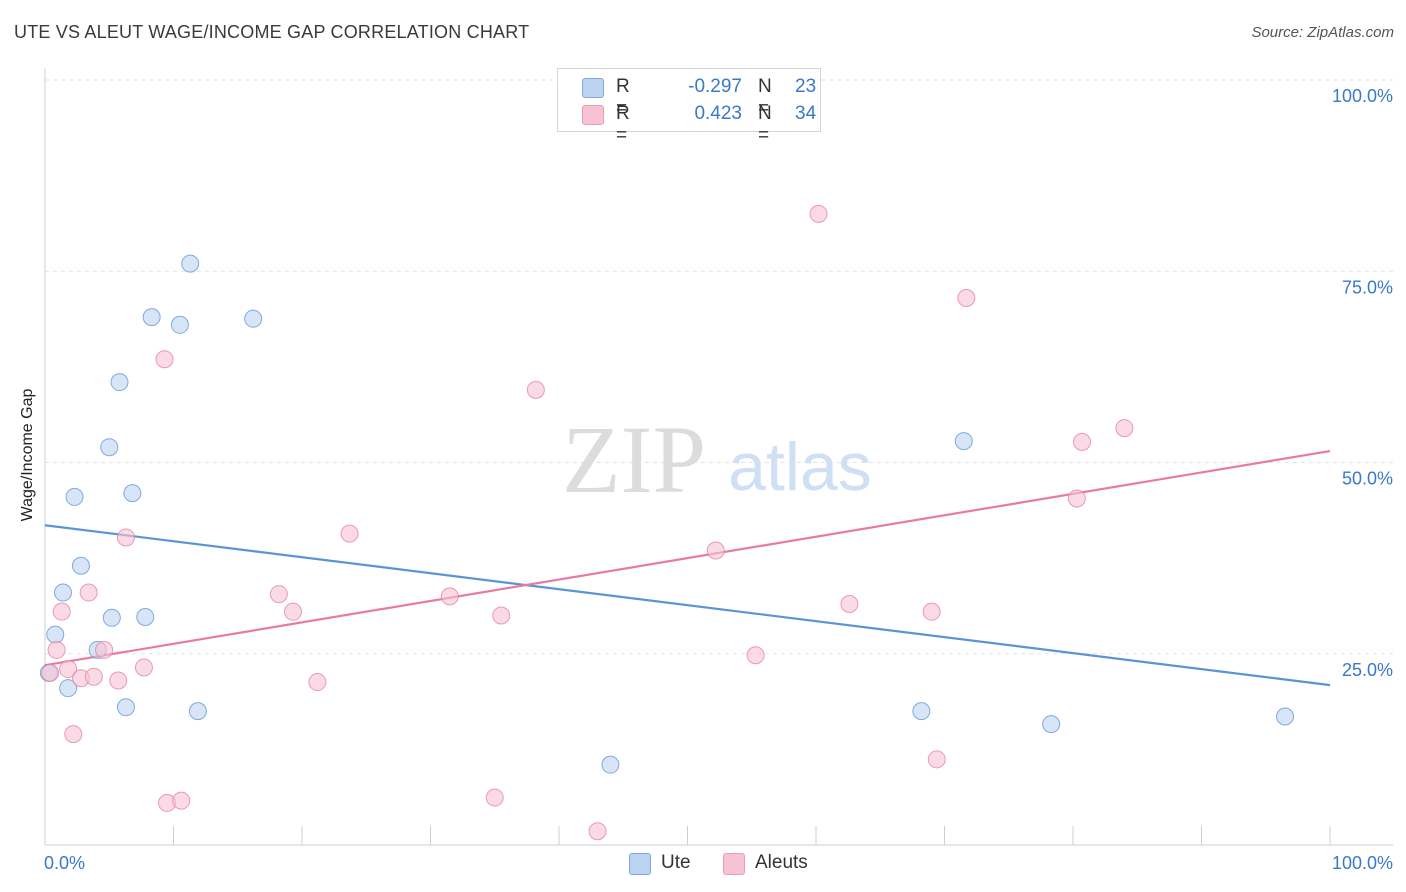  Describe the element at coordinates (718, 113) in the screenshot. I see `aleuts-r-value: 0.423` at that location.